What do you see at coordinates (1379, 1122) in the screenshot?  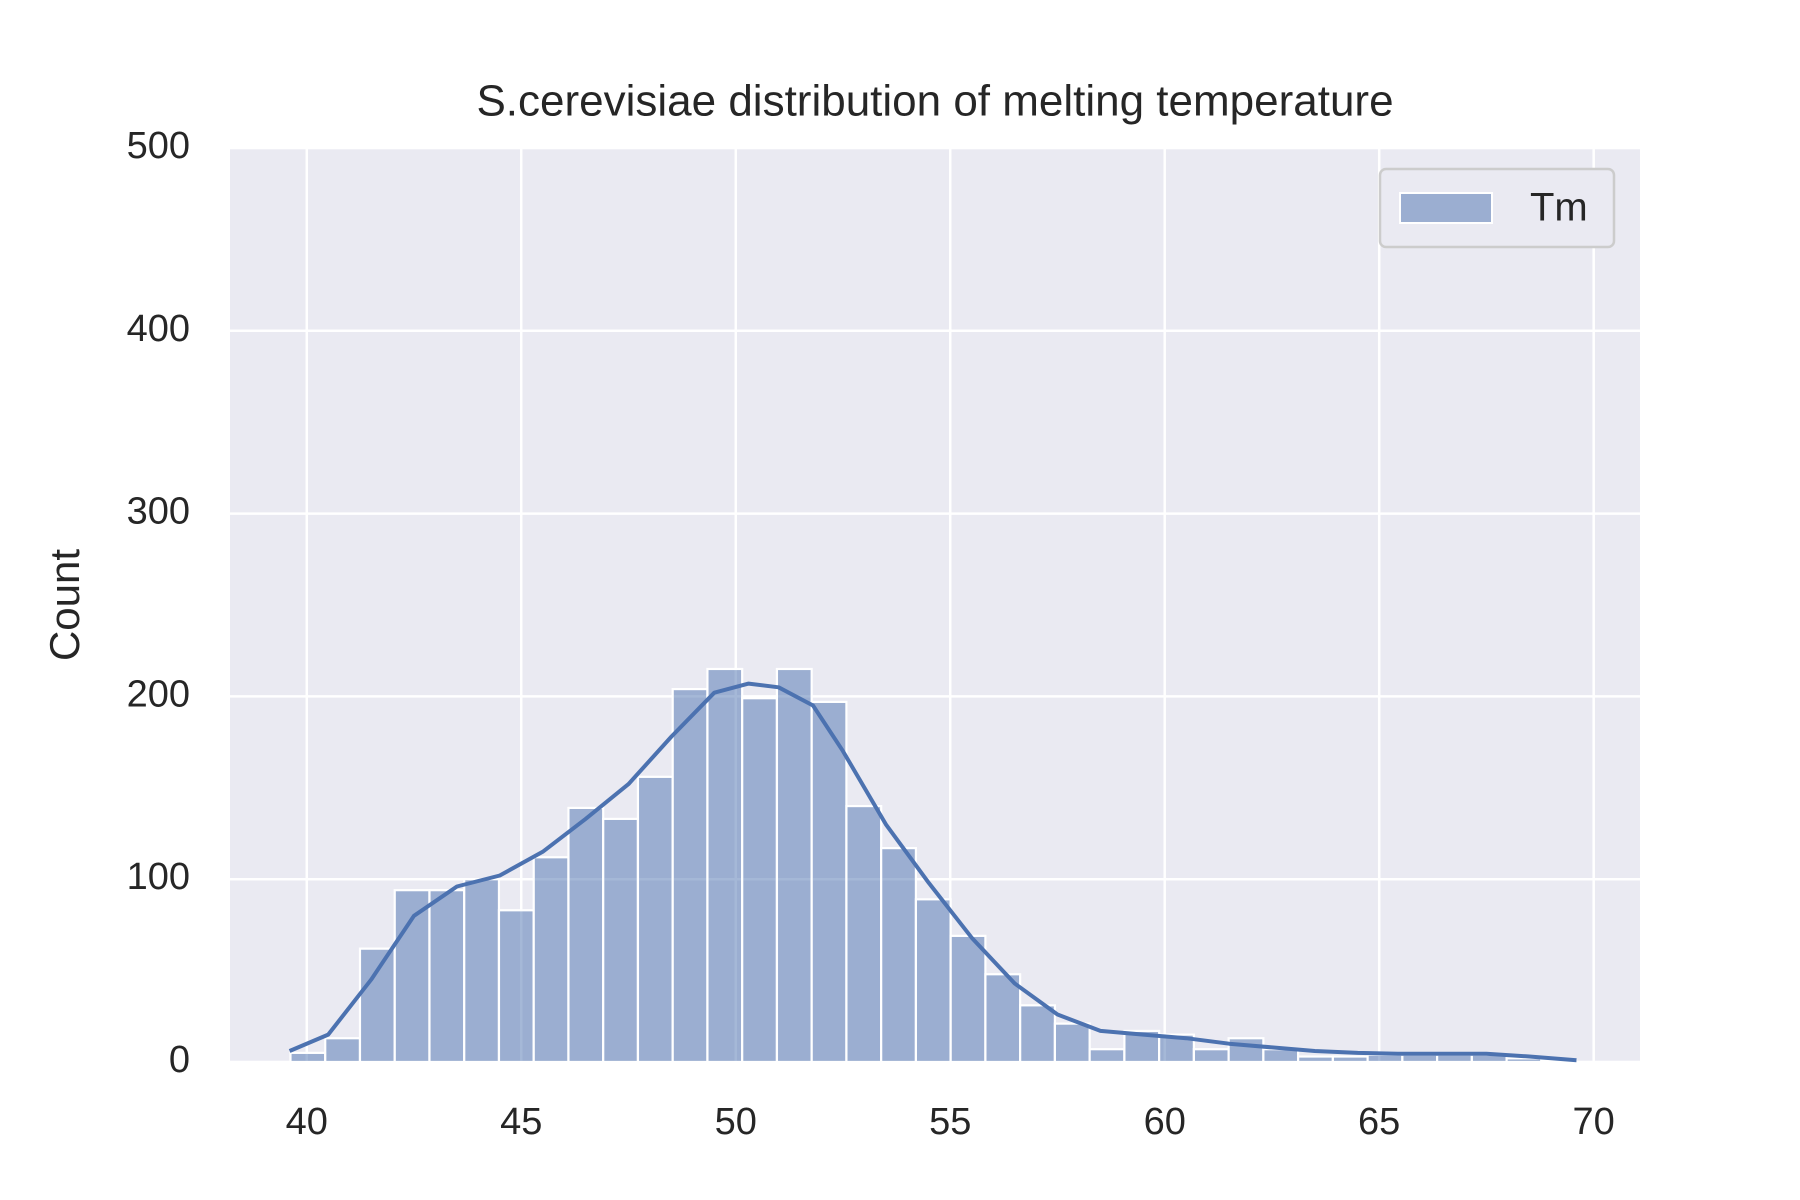 I see `x-tick-label: 65` at bounding box center [1379, 1122].